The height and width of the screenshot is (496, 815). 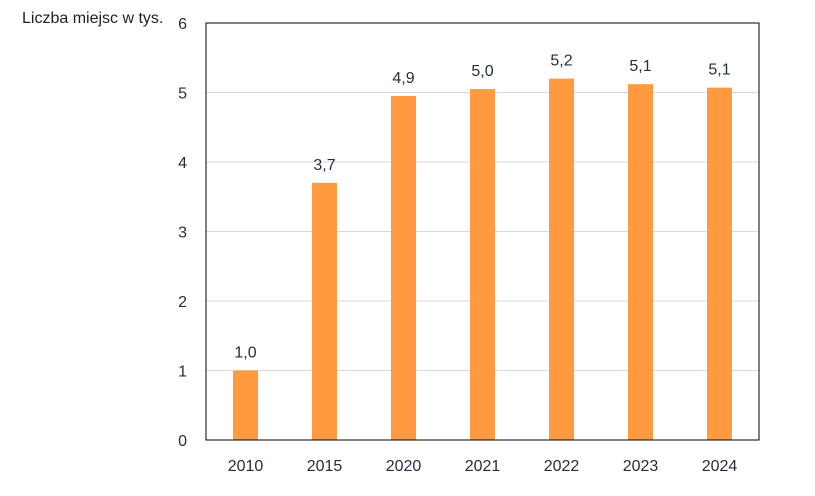 What do you see at coordinates (403, 78) in the screenshot?
I see `data-label: 4,9` at bounding box center [403, 78].